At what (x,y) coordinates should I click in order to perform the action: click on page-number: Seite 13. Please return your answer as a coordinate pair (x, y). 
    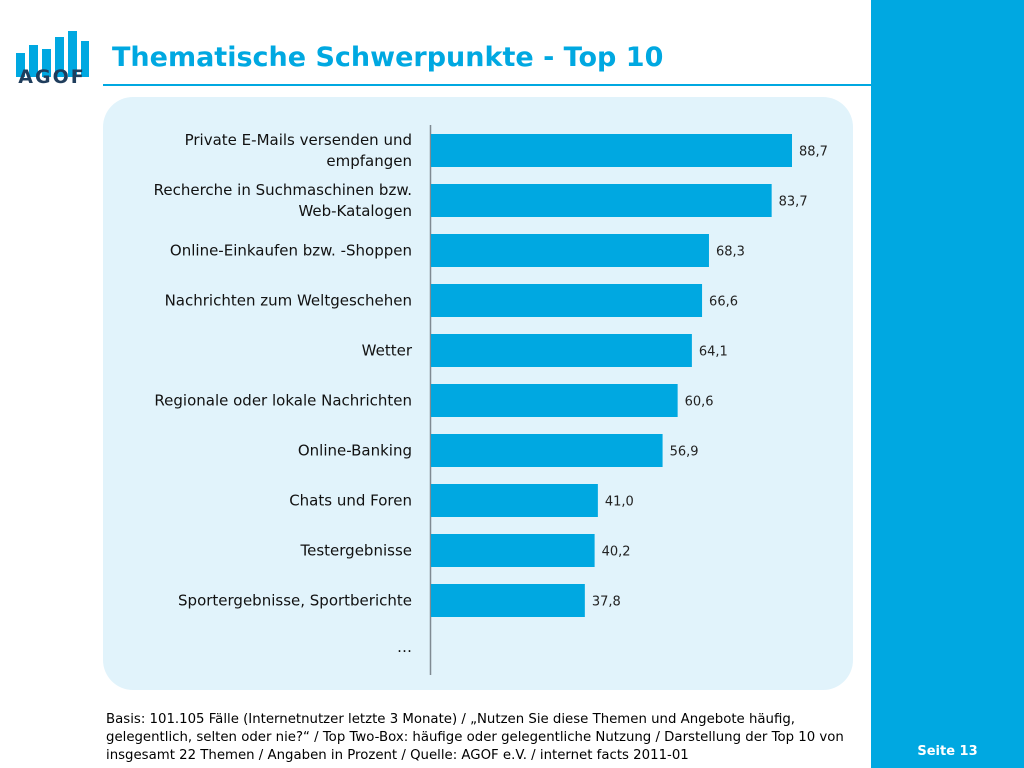
    Looking at the image, I should click on (947, 751).